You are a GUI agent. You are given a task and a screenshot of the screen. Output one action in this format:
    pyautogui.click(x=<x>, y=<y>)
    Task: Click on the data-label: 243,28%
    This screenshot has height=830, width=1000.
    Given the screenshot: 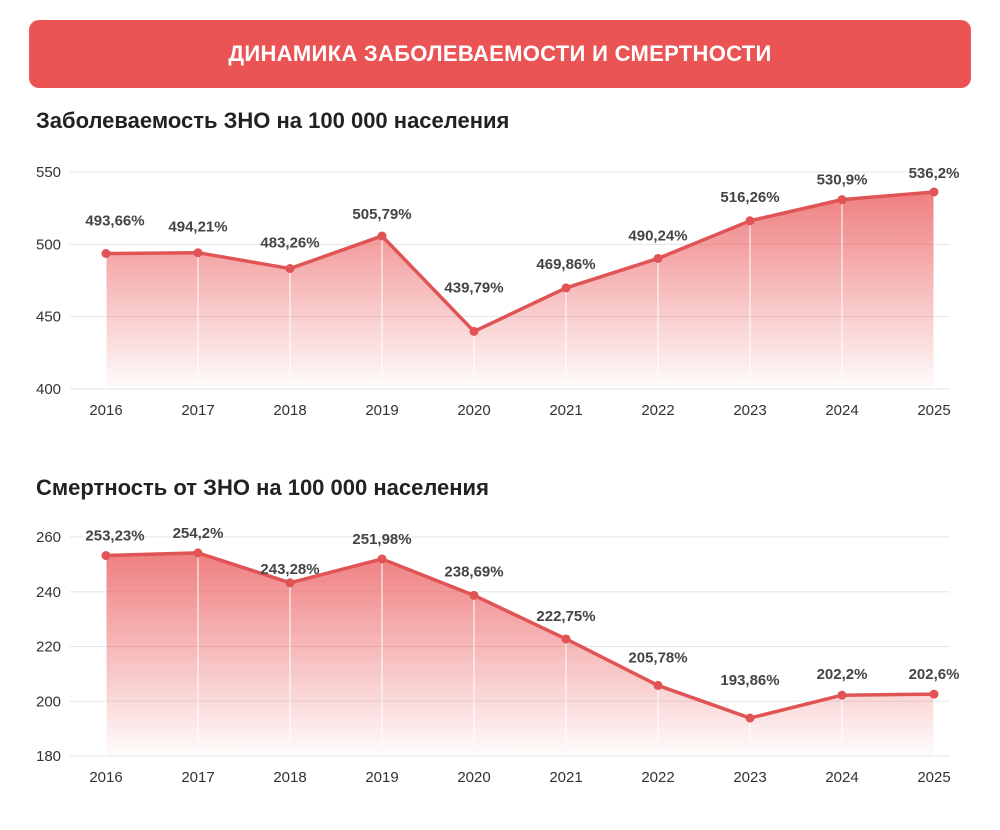 What is the action you would take?
    pyautogui.click(x=289, y=569)
    